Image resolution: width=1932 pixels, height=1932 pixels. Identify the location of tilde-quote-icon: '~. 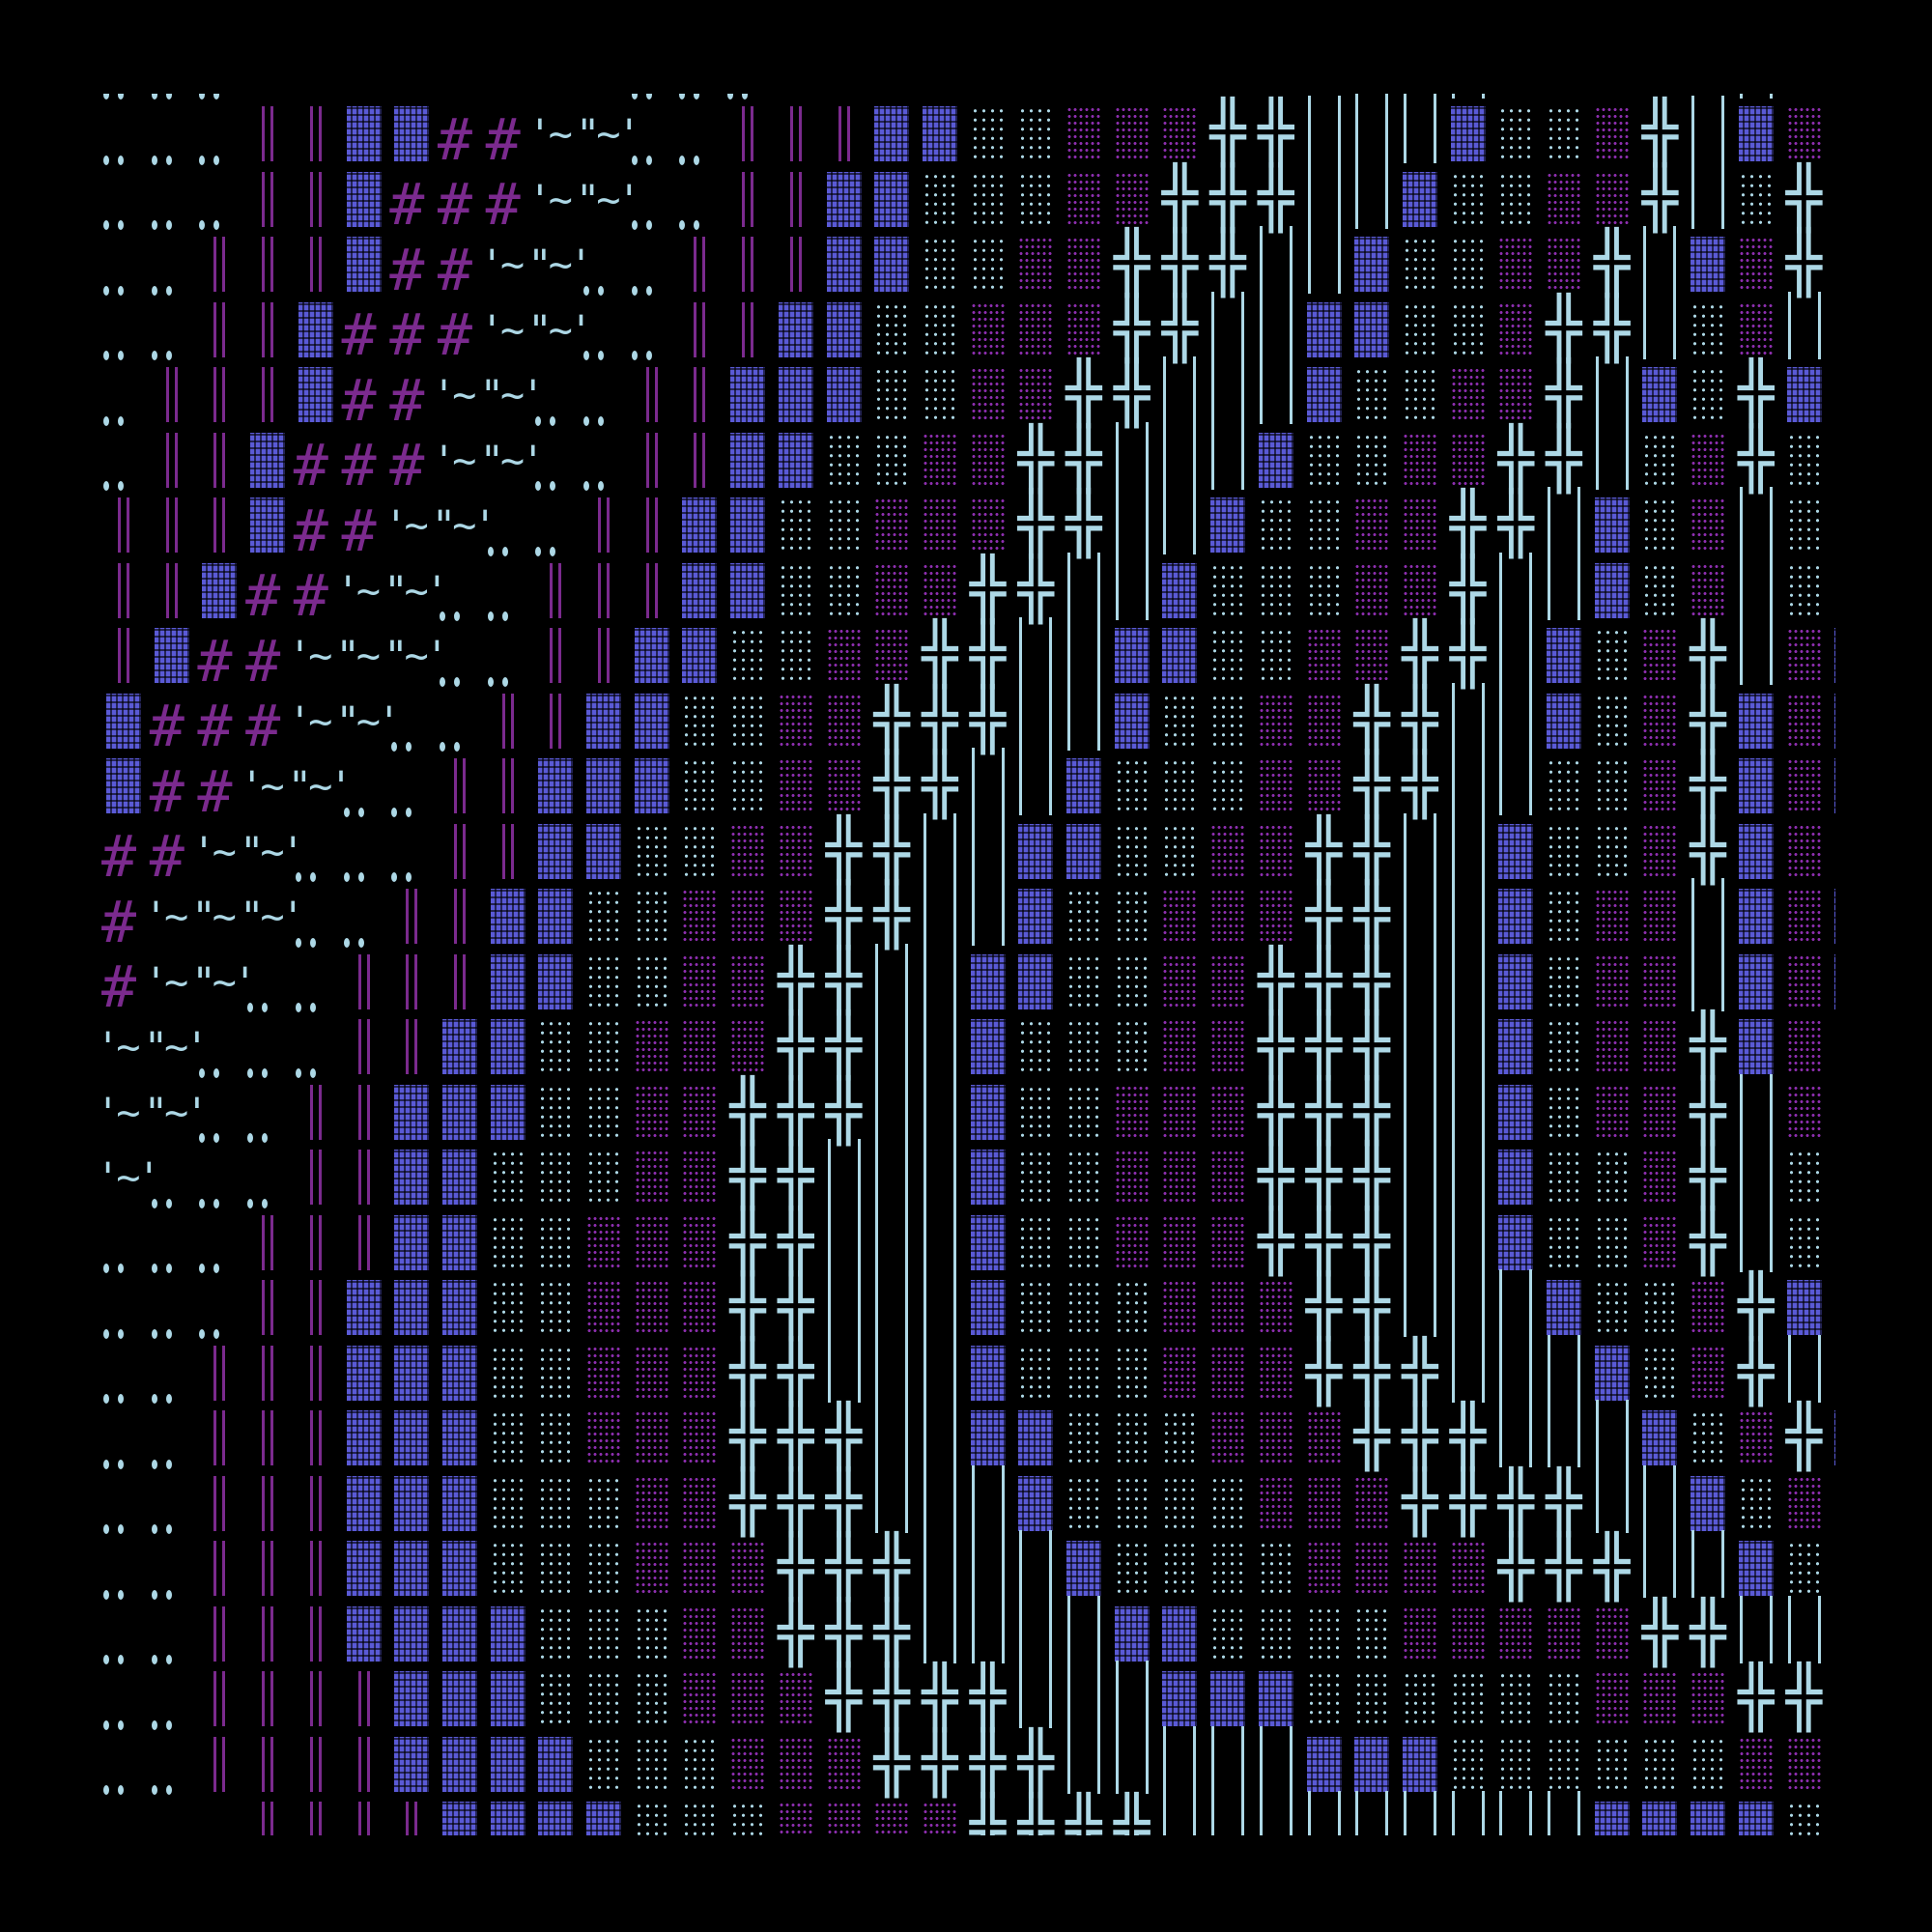
(166, 916).